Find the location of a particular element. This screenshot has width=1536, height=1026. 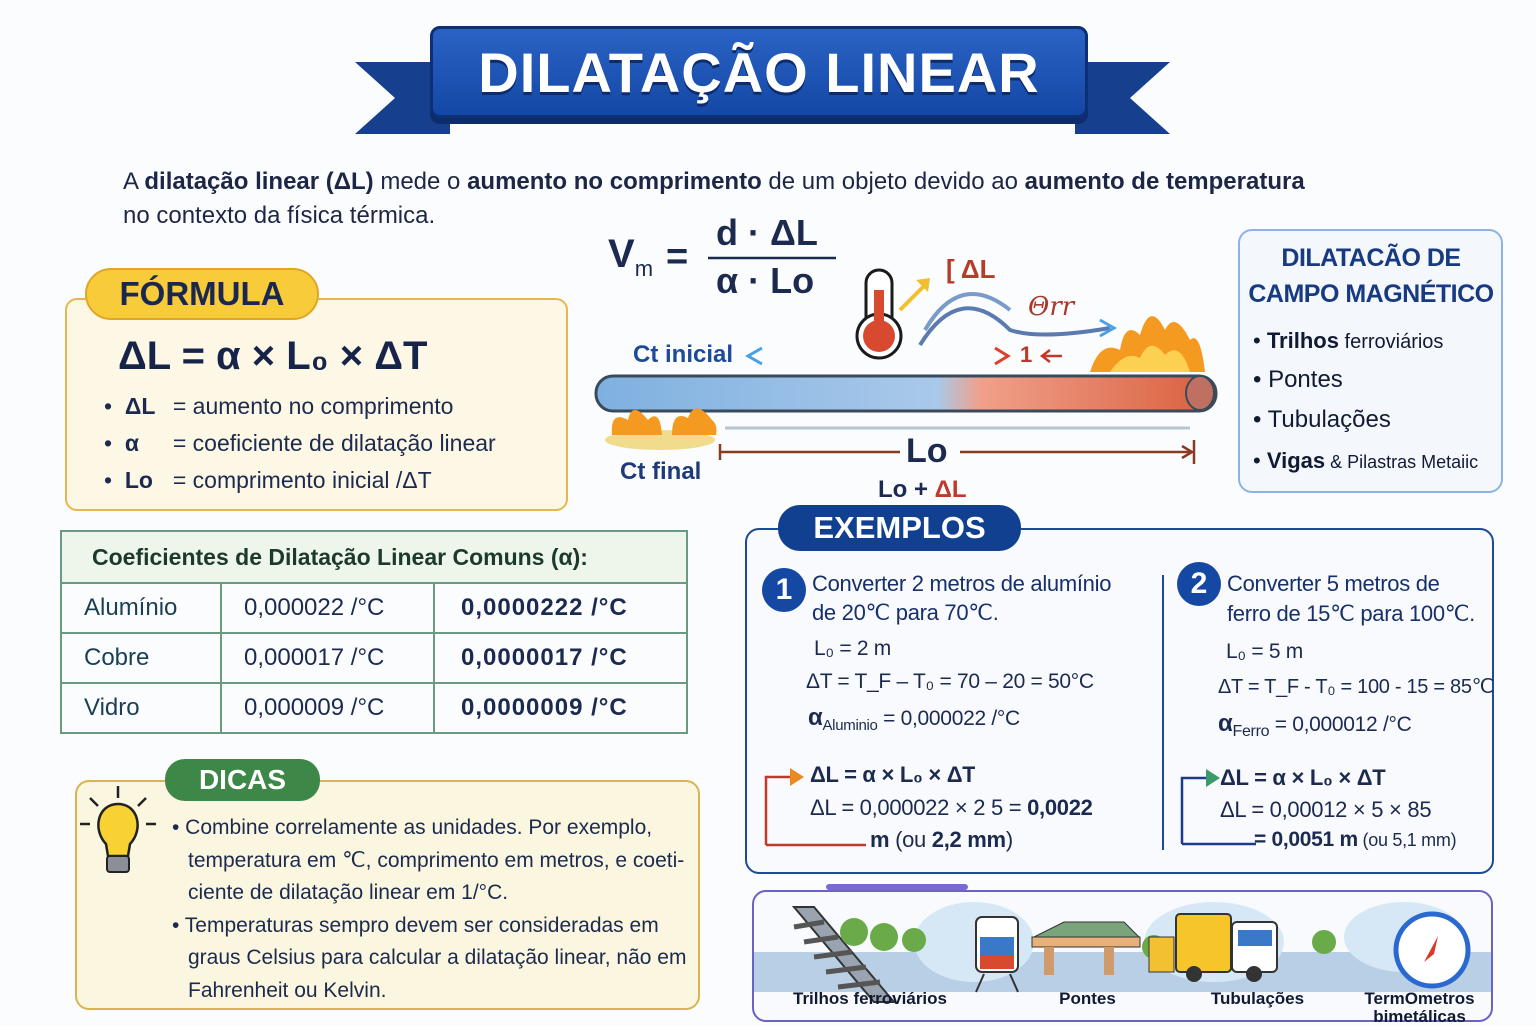

coefficient-cell: 0,0000017 /°C is located at coordinates (560, 657).